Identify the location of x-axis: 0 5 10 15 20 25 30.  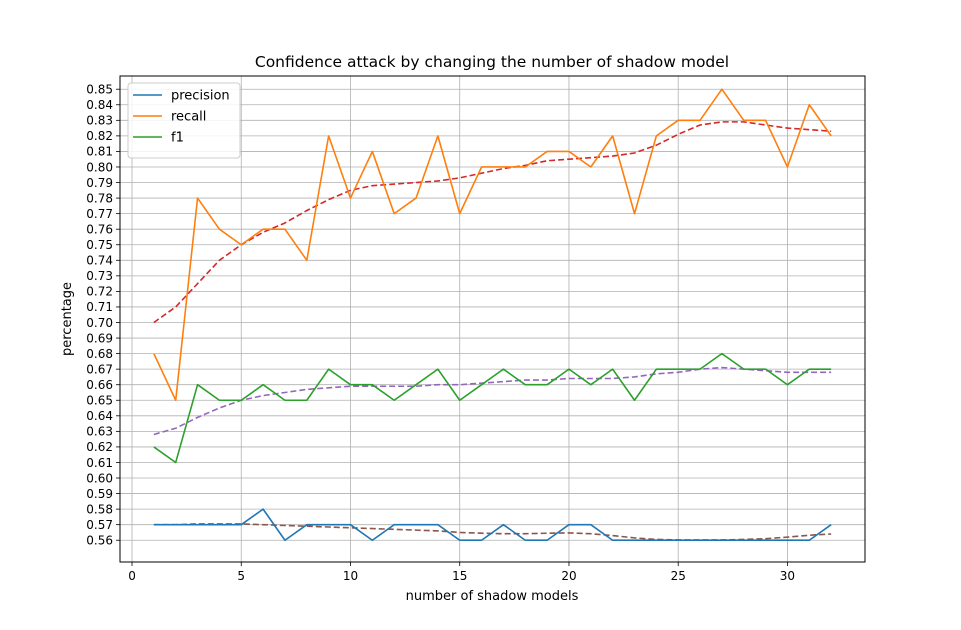
(461, 572).